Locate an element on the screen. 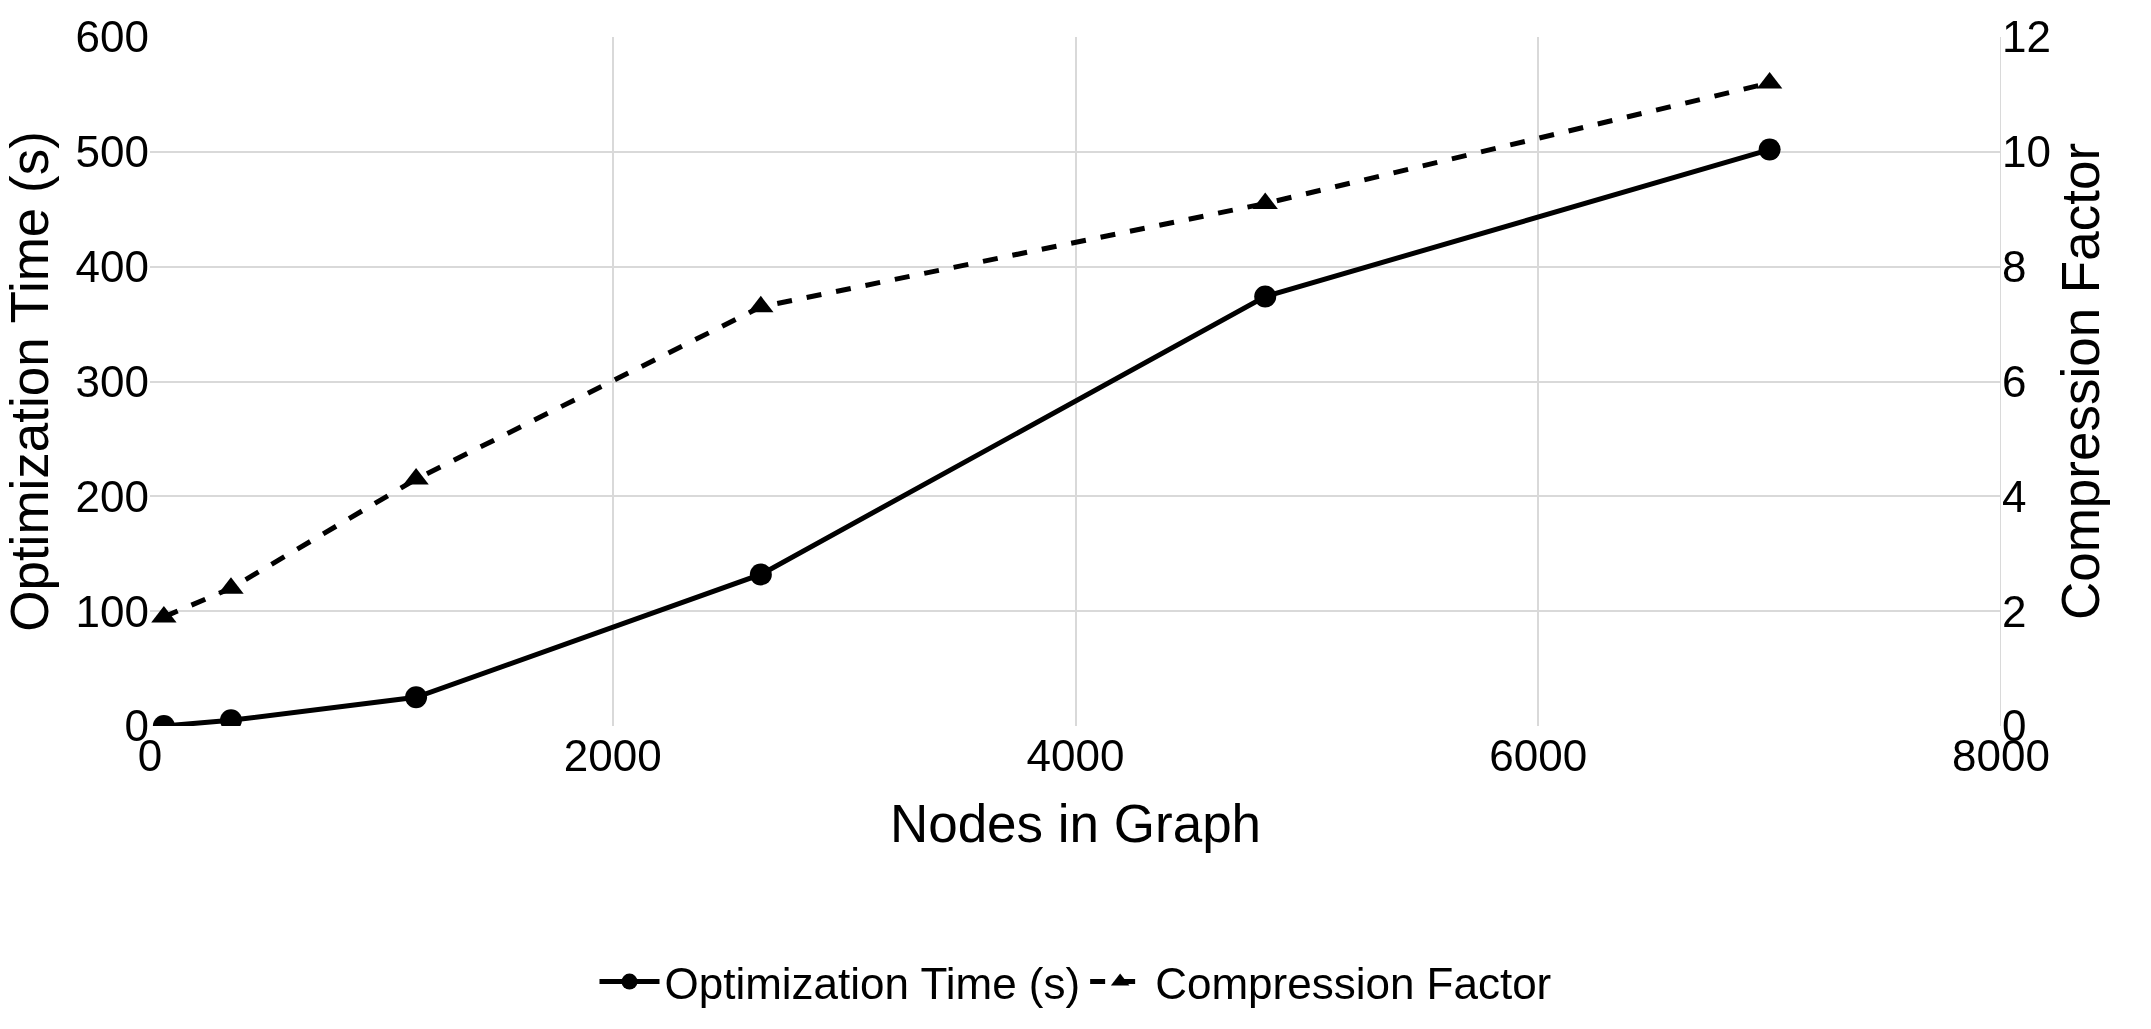 This screenshot has height=1029, width=2151. y-tick-label: 100 is located at coordinates (112, 611).